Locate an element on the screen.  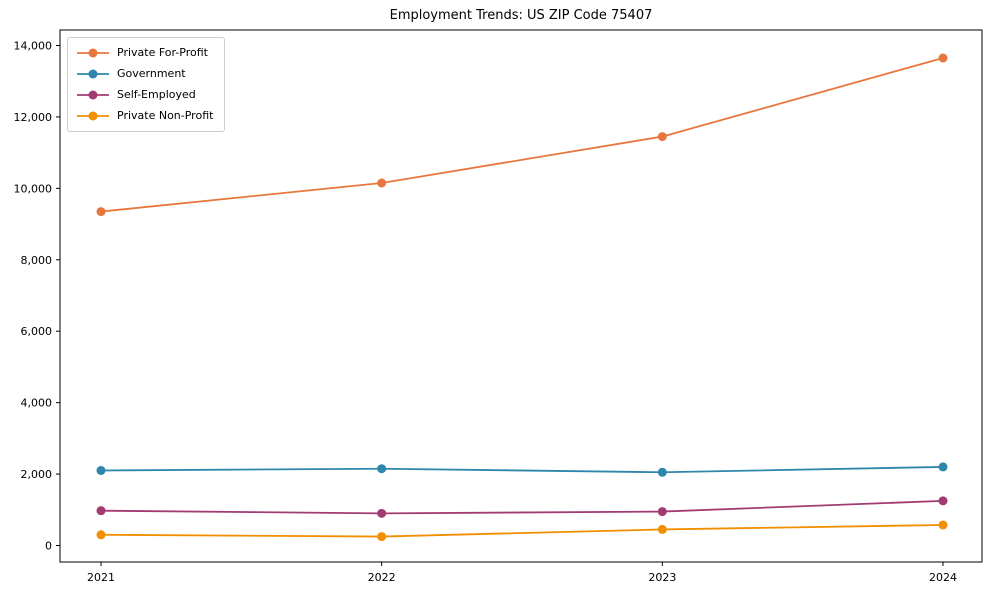
legend-item-label: Private For-Profit is located at coordinates (162, 52).